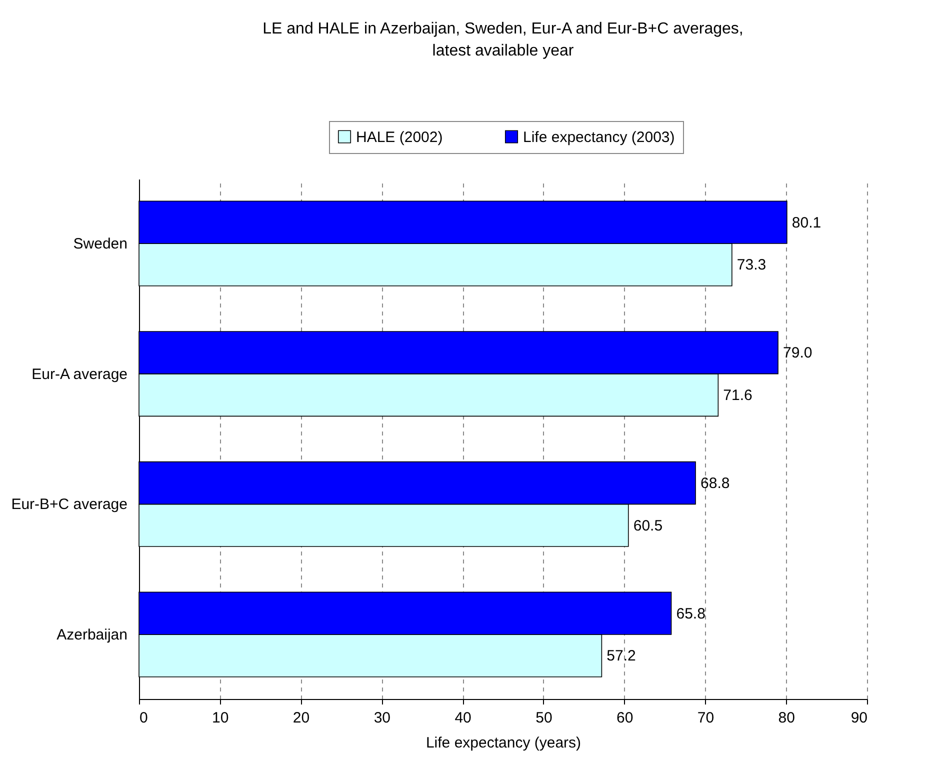 The height and width of the screenshot is (774, 926). Describe the element at coordinates (599, 137) in the screenshot. I see `legend-label: Life expectancy (2003)` at that location.